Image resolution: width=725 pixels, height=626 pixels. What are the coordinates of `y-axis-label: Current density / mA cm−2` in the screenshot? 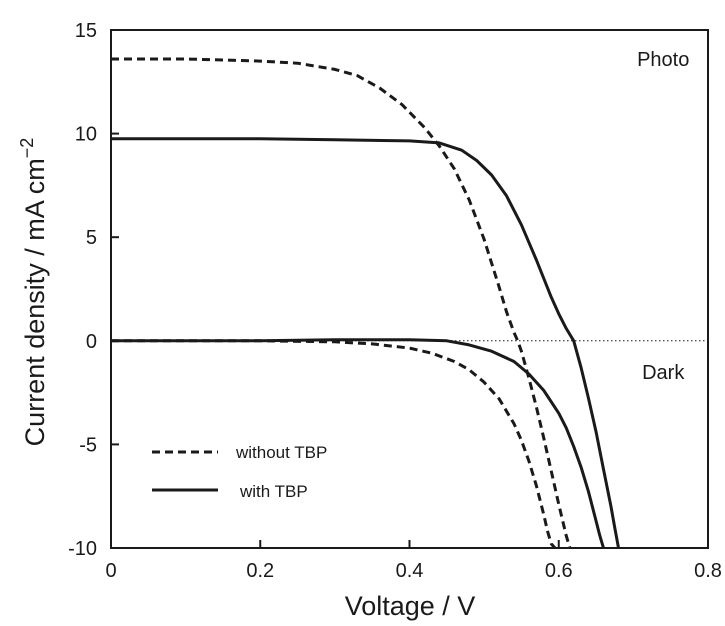 It's located at (33, 292).